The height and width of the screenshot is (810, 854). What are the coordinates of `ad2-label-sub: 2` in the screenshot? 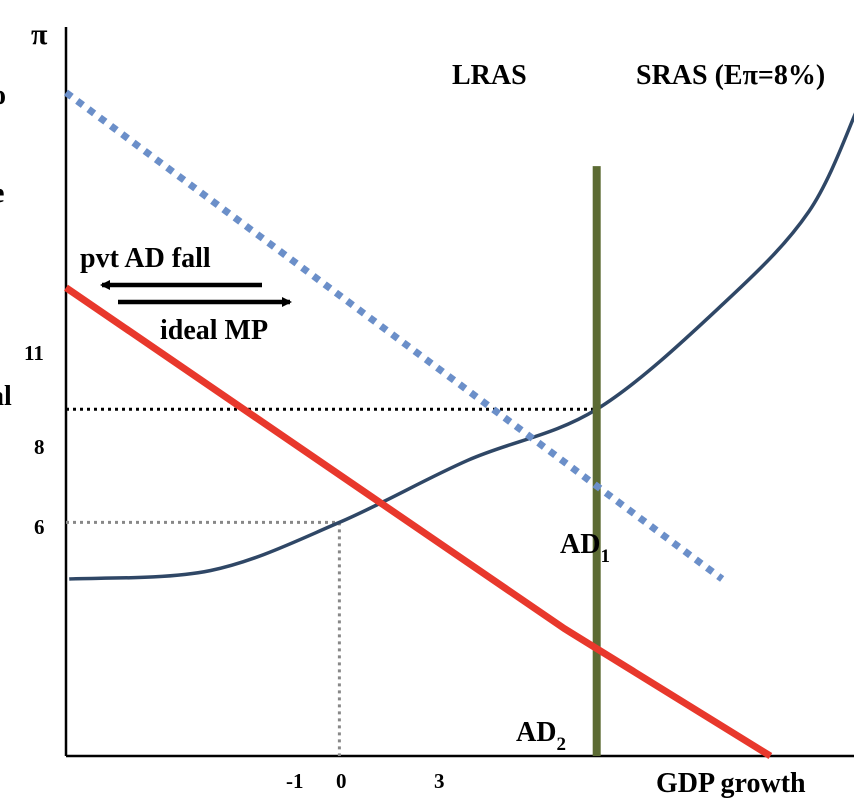 It's located at (561, 744).